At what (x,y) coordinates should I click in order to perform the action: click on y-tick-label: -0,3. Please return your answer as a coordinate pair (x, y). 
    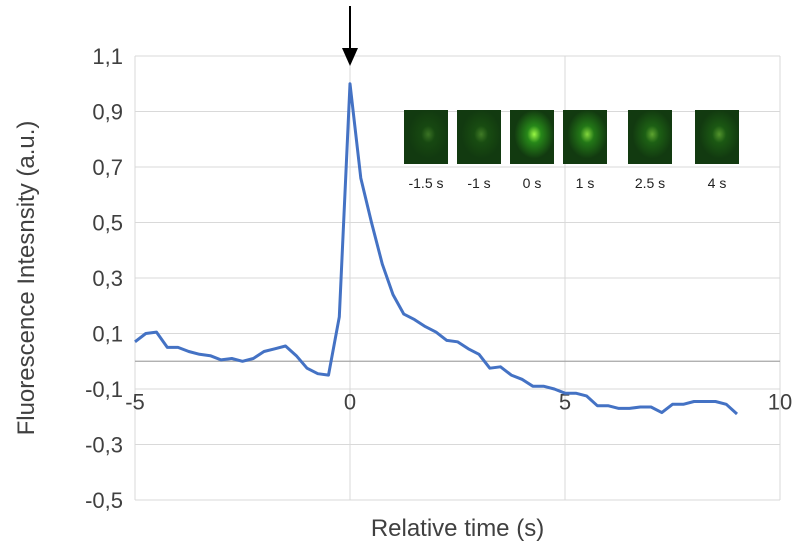
    Looking at the image, I should click on (104, 445).